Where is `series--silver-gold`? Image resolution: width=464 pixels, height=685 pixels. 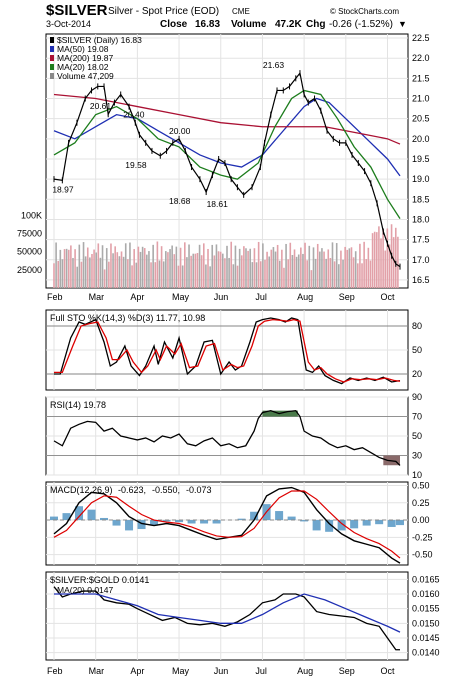 series--silver-gold is located at coordinates (226, 618).